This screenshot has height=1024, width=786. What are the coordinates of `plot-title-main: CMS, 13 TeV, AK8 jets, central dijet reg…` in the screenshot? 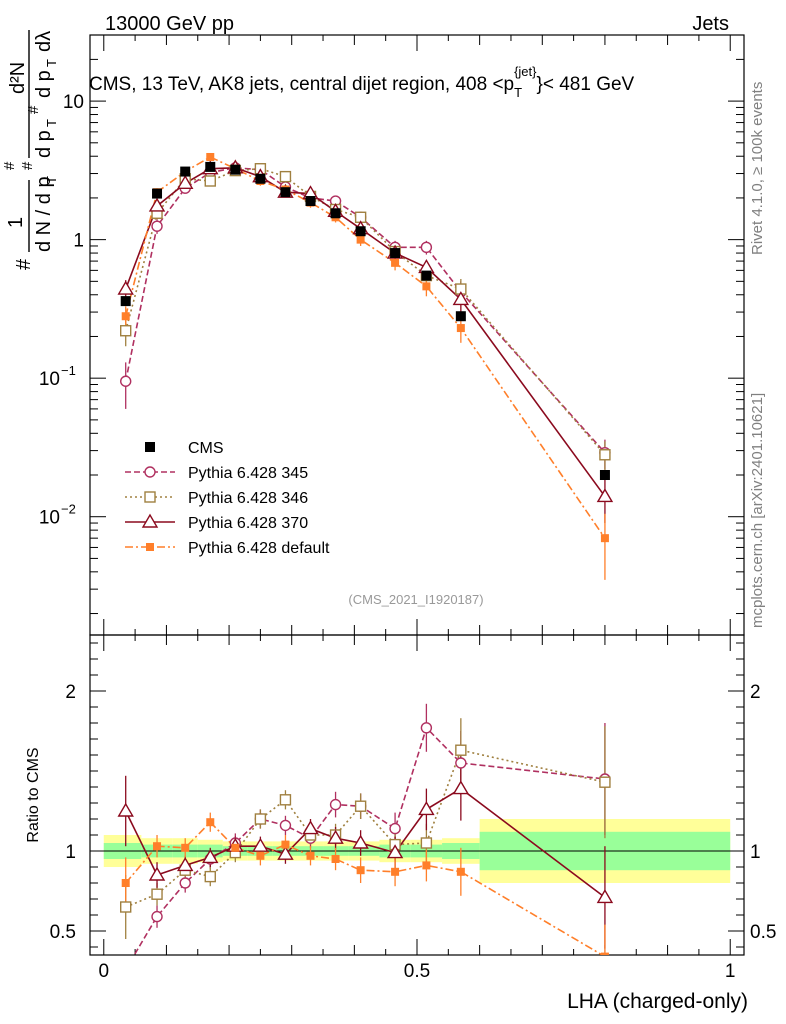 It's located at (301, 84).